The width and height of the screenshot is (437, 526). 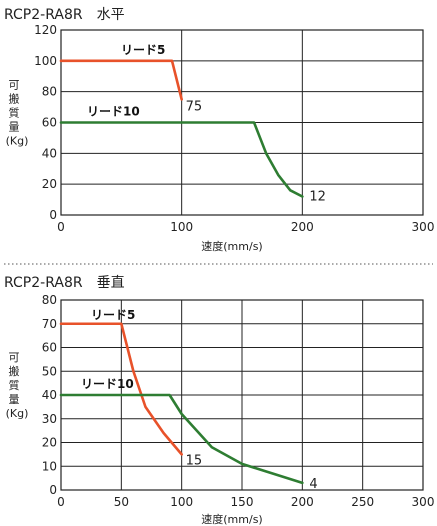 I want to click on x-tick-label: 150, so click(x=242, y=502).